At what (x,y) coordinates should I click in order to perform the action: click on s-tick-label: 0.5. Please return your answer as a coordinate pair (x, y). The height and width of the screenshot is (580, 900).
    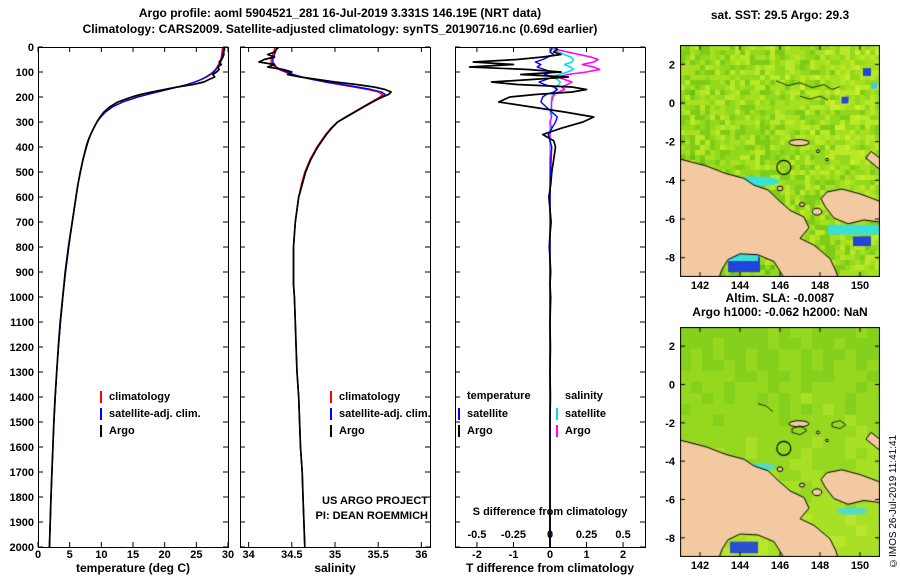
    Looking at the image, I should click on (622, 535).